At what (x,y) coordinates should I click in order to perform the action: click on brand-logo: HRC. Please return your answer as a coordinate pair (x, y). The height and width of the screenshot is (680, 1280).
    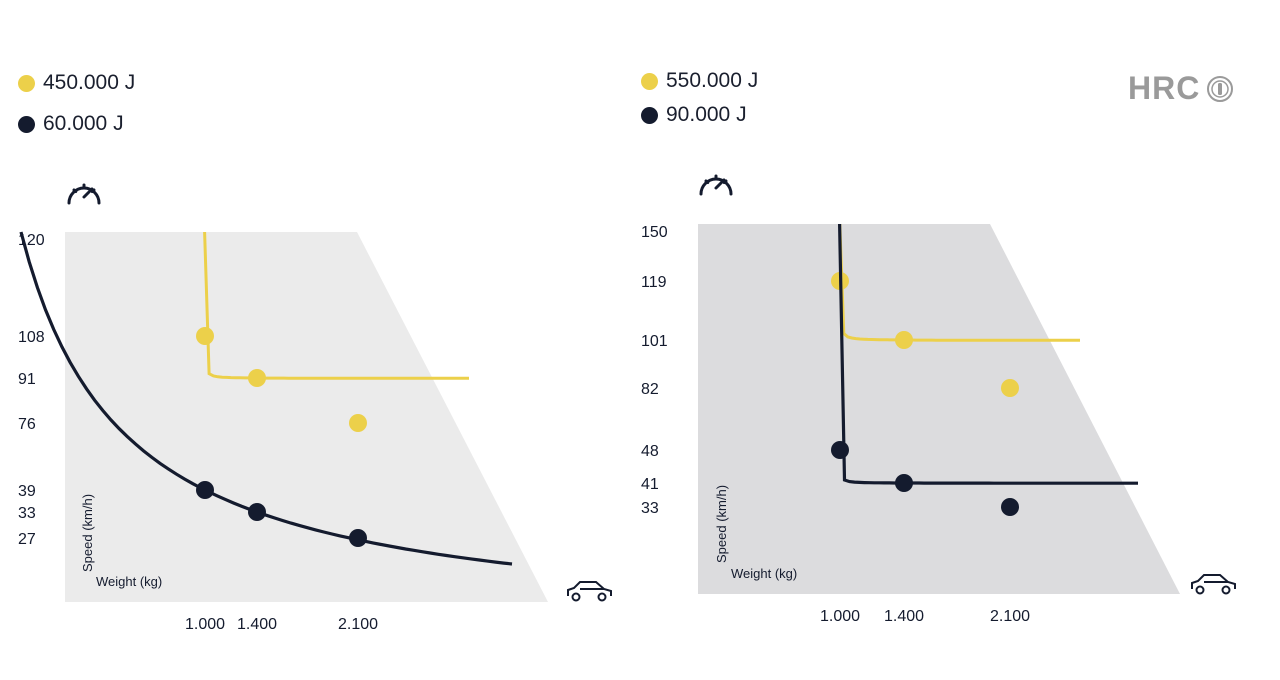
    Looking at the image, I should click on (1181, 88).